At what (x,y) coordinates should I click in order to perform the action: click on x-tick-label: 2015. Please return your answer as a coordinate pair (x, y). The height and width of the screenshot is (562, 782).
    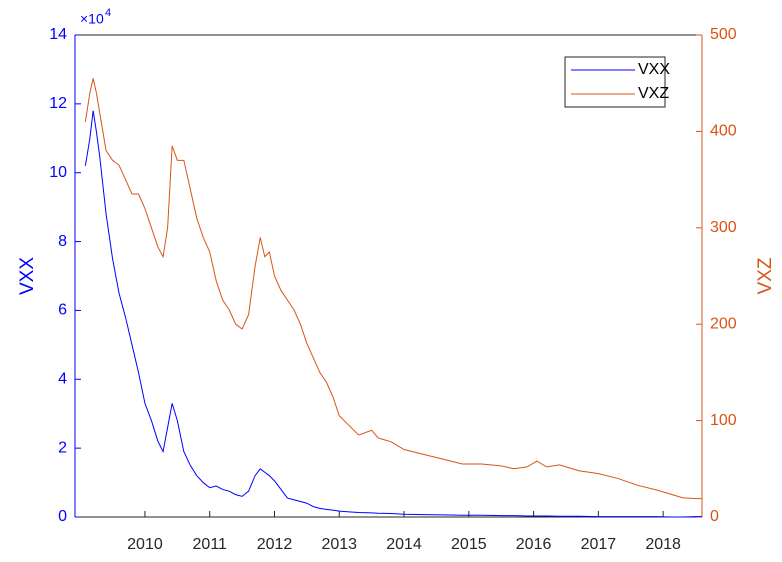
    Looking at the image, I should click on (469, 544).